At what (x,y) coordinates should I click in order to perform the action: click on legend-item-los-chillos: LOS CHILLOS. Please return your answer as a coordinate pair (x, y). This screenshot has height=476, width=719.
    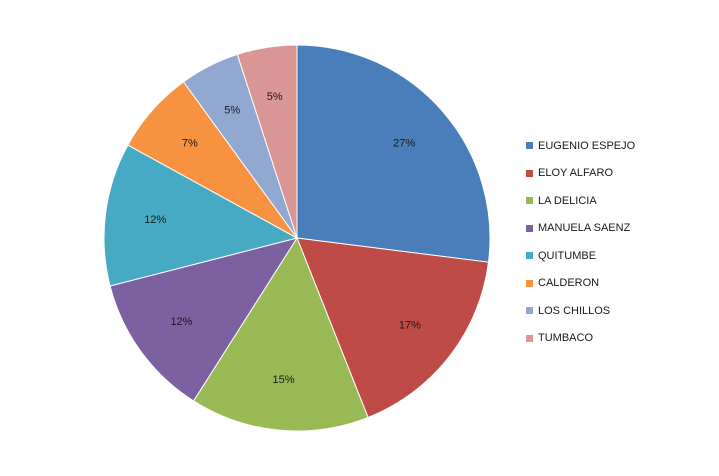
    Looking at the image, I should click on (621, 311).